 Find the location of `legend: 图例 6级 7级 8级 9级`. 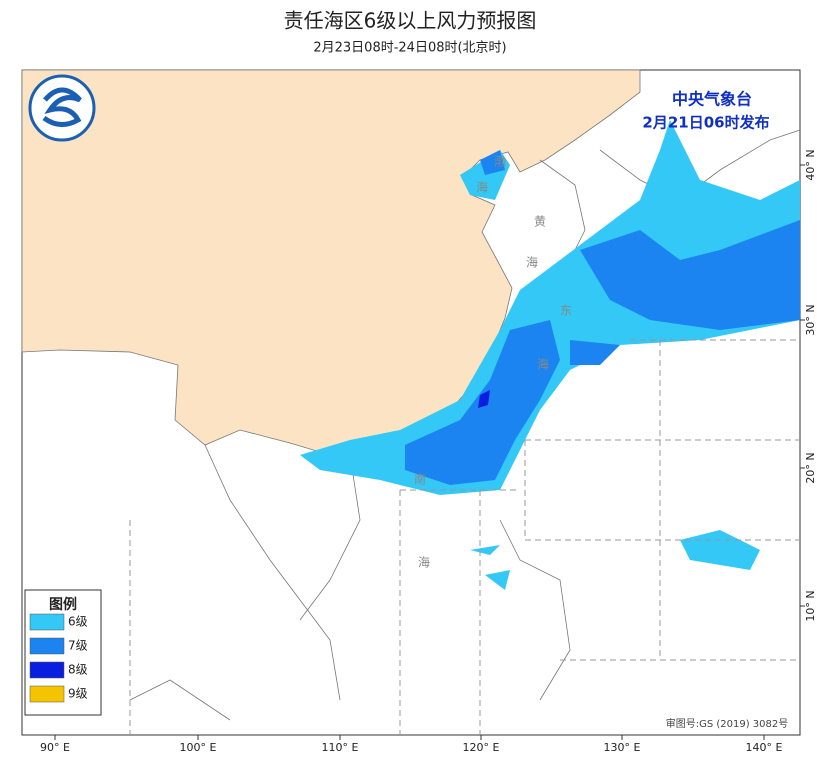

legend: 图例 6级 7级 8级 9级 is located at coordinates (63, 652).